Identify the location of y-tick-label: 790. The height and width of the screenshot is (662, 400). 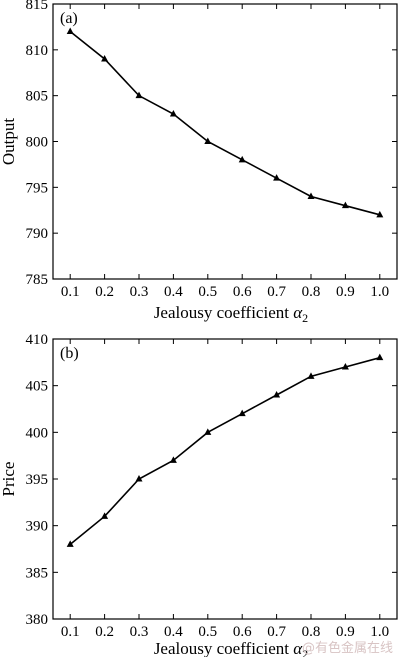
(37, 234).